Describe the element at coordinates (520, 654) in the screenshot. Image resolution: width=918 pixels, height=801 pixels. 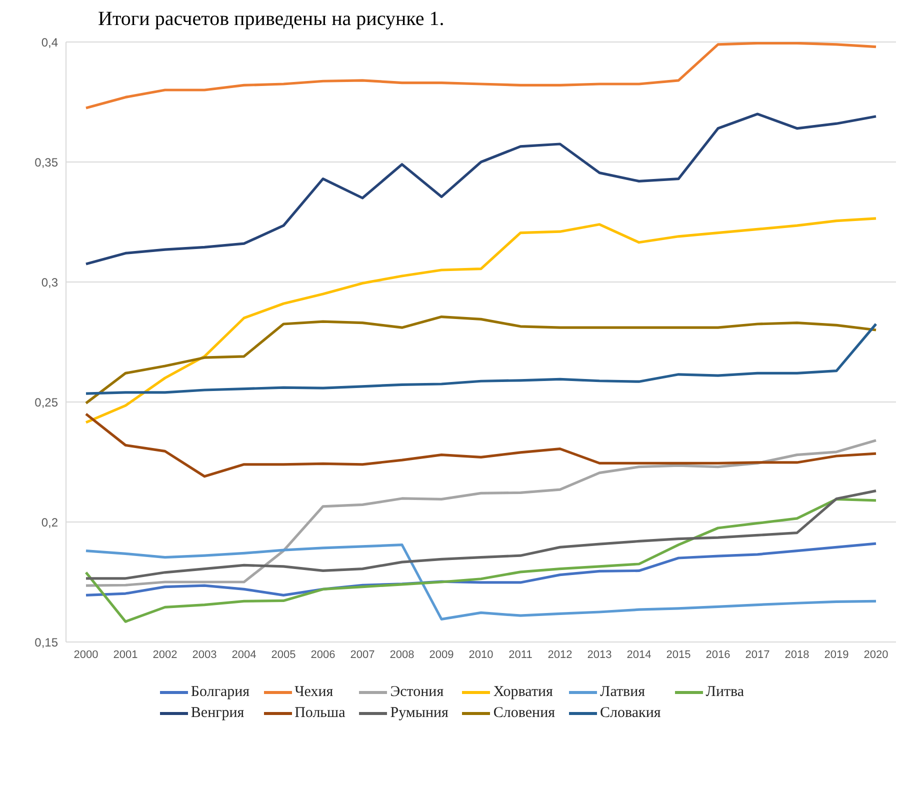
I see `x-tick-label: 2011` at that location.